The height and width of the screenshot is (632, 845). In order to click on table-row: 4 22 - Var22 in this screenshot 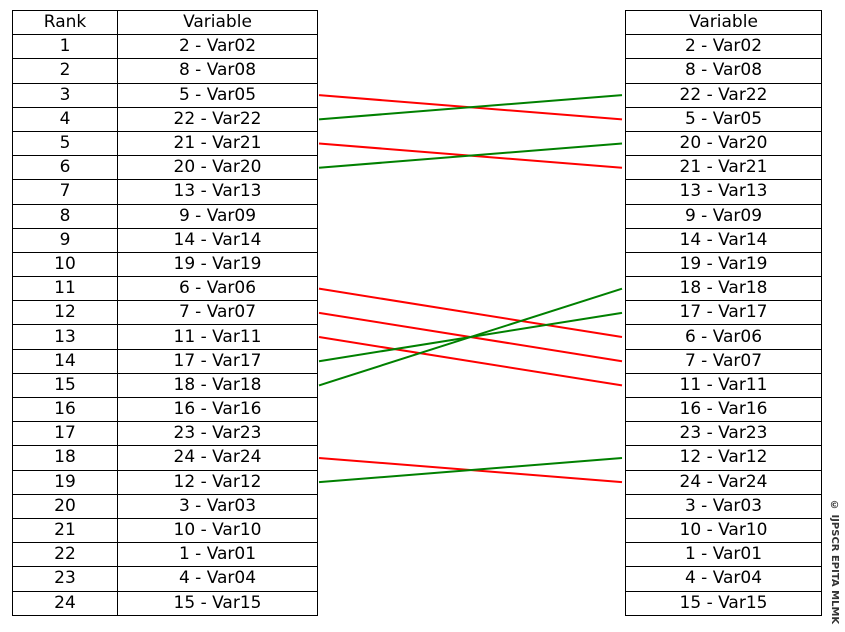, I will do `click(165, 119)`.